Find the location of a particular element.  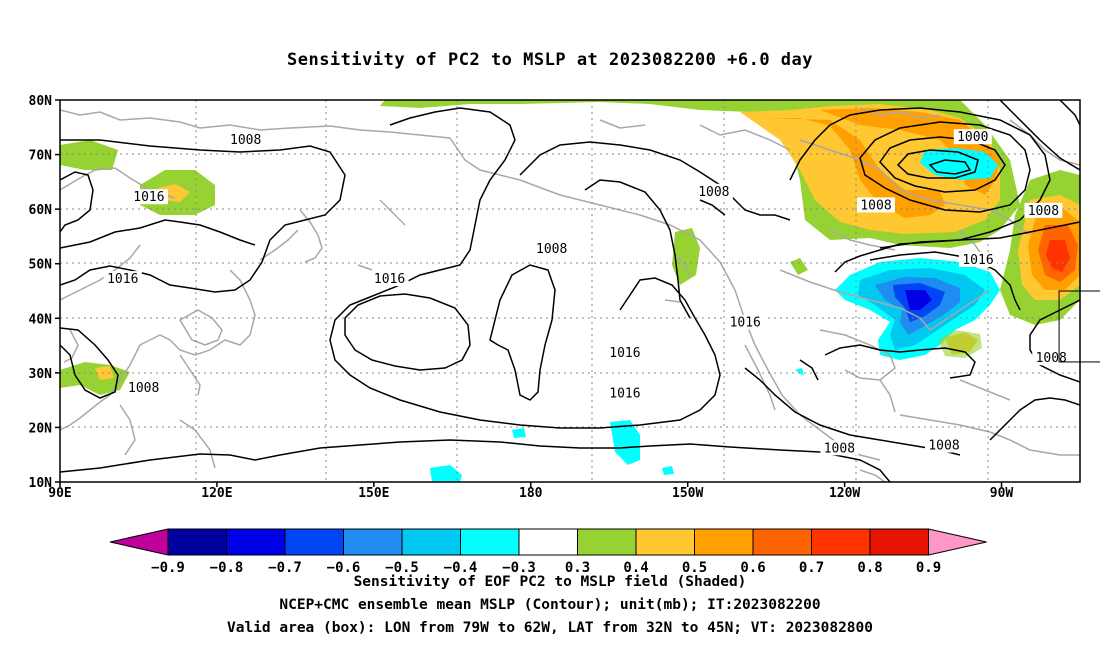

shade-arctic-west is located at coordinates (89, 155).